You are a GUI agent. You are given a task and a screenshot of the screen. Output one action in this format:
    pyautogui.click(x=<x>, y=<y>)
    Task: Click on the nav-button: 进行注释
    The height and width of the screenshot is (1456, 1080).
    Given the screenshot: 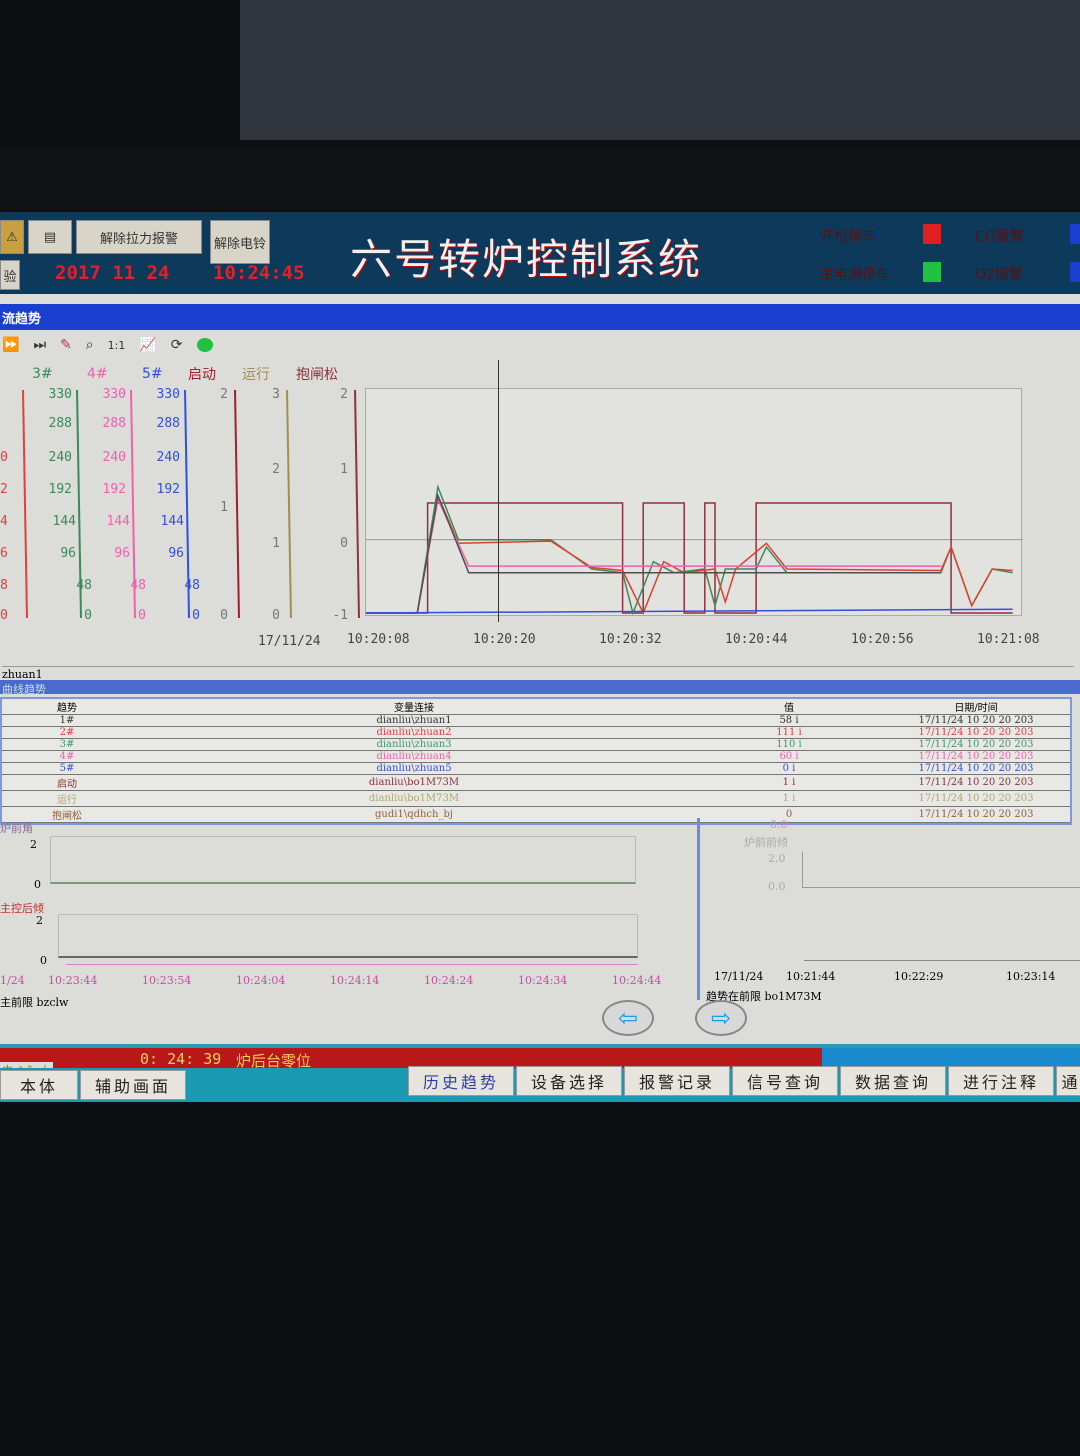 What is the action you would take?
    pyautogui.click(x=1001, y=1081)
    